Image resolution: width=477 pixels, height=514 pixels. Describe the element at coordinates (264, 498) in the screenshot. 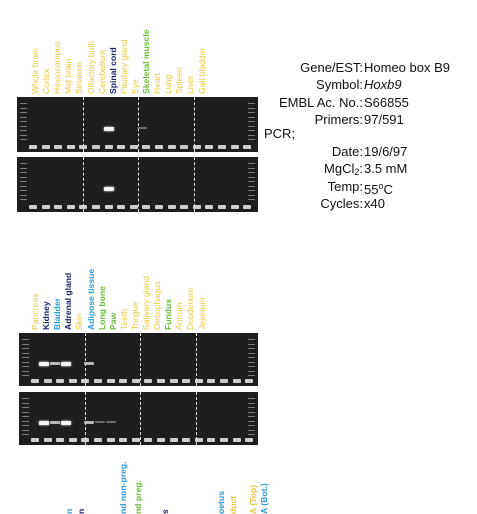

I see `tissue-label-partial: A (Bot.)` at that location.